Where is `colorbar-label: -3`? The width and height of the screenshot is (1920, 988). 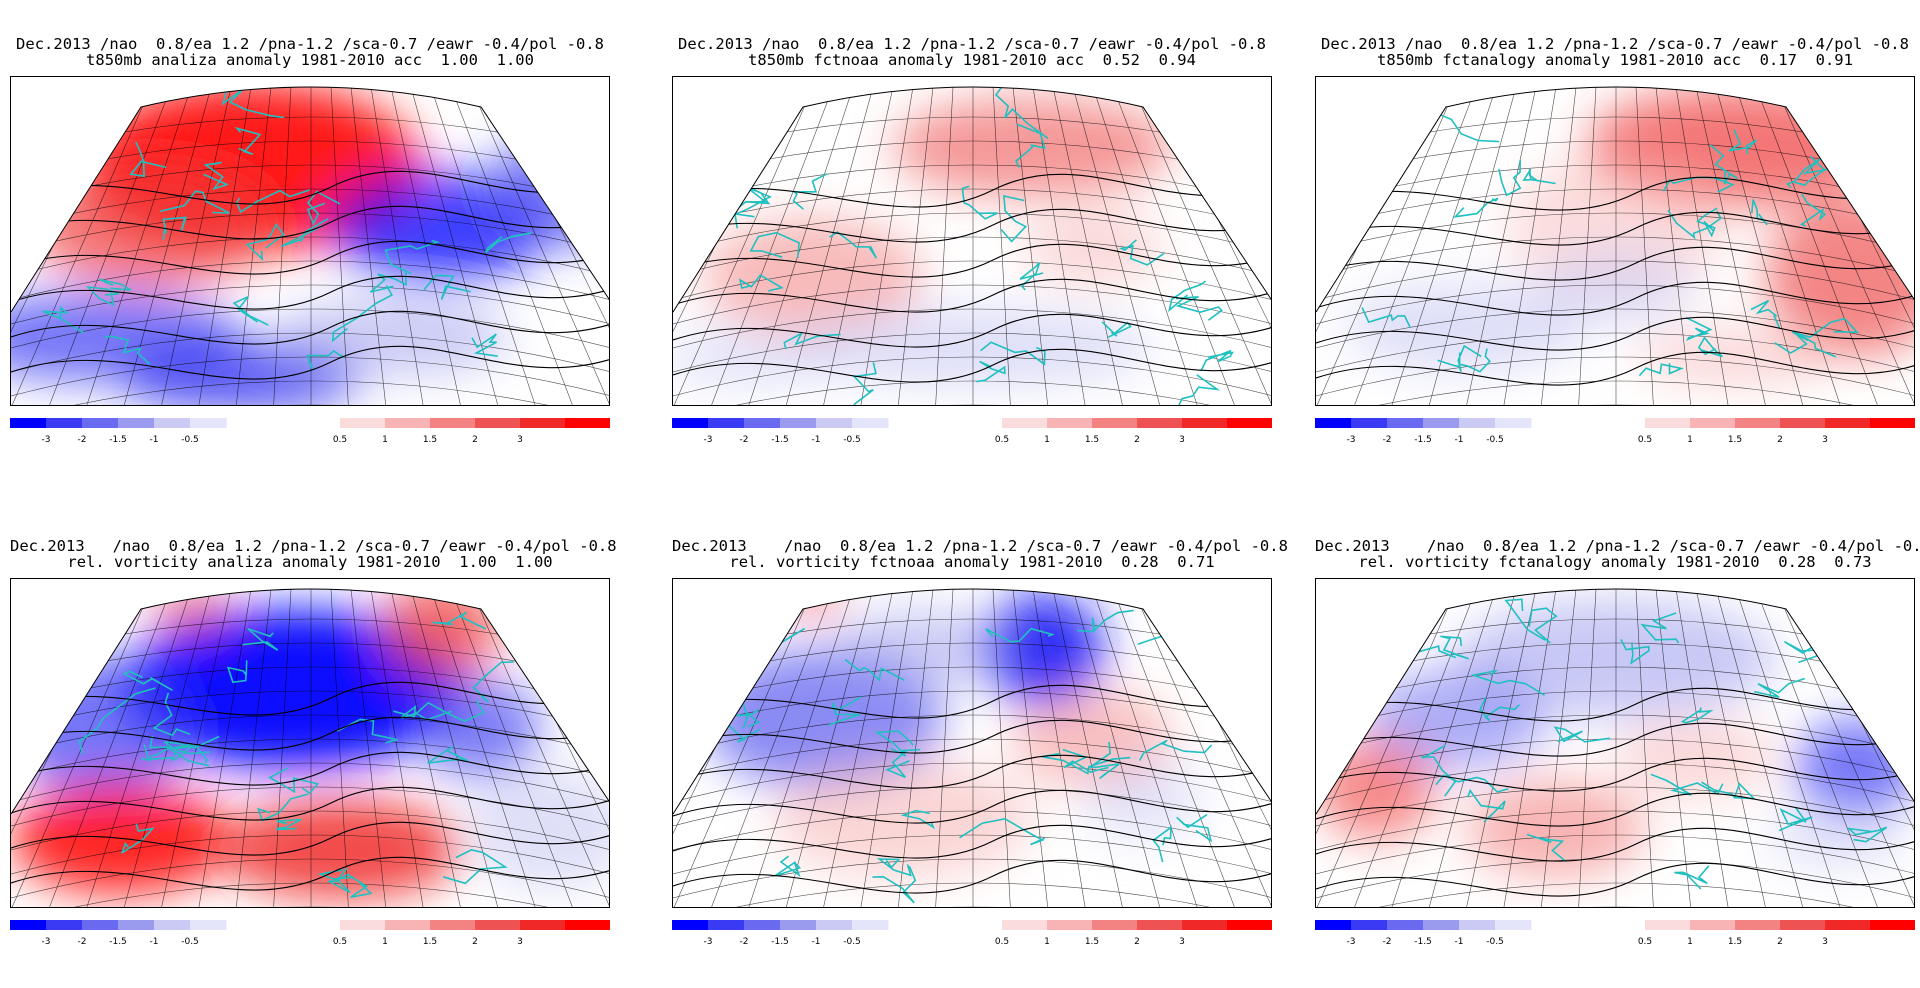
colorbar-label: -3 is located at coordinates (1351, 440).